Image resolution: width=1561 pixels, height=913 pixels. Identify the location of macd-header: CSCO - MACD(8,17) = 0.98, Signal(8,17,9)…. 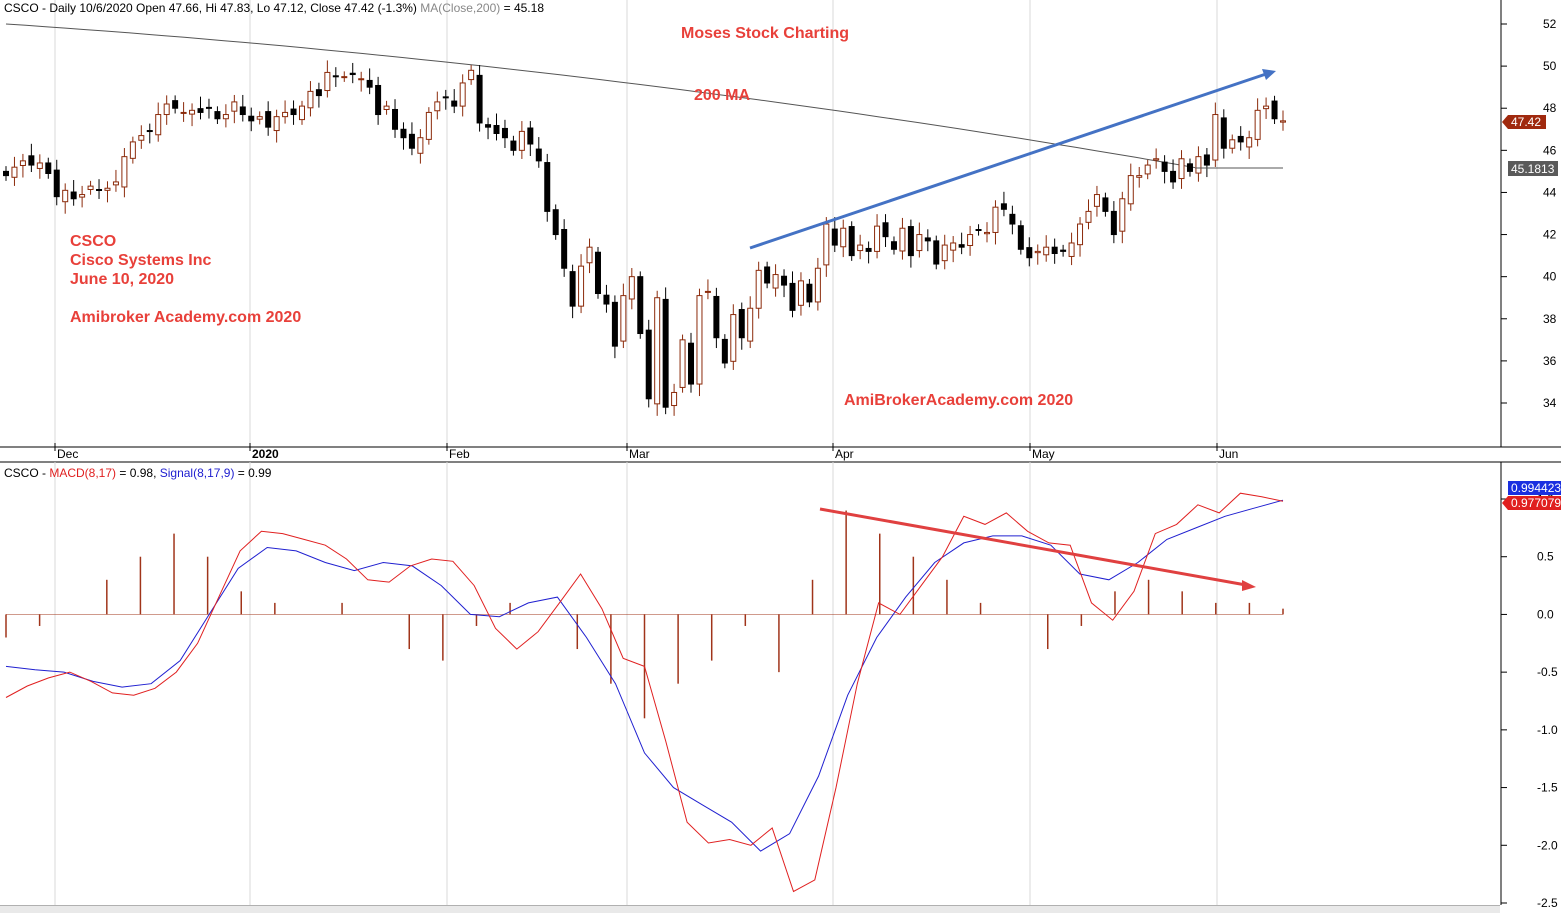
(138, 473).